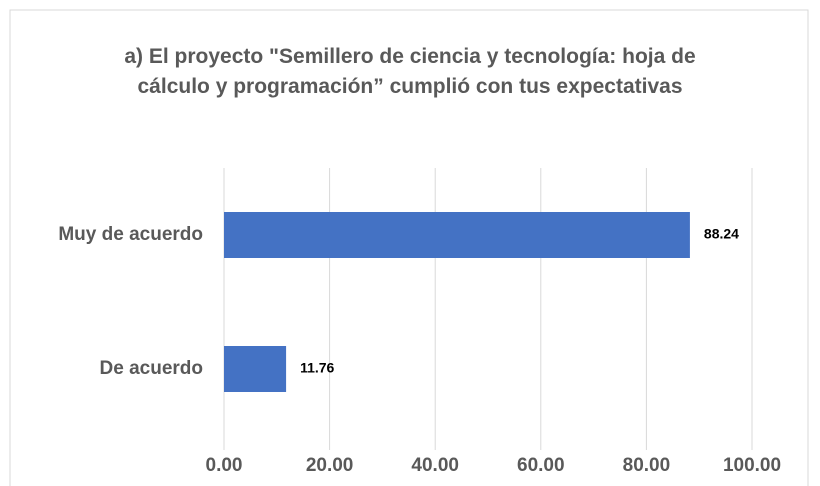 The height and width of the screenshot is (486, 820). Describe the element at coordinates (317, 368) in the screenshot. I see `data-label: 11.76` at that location.